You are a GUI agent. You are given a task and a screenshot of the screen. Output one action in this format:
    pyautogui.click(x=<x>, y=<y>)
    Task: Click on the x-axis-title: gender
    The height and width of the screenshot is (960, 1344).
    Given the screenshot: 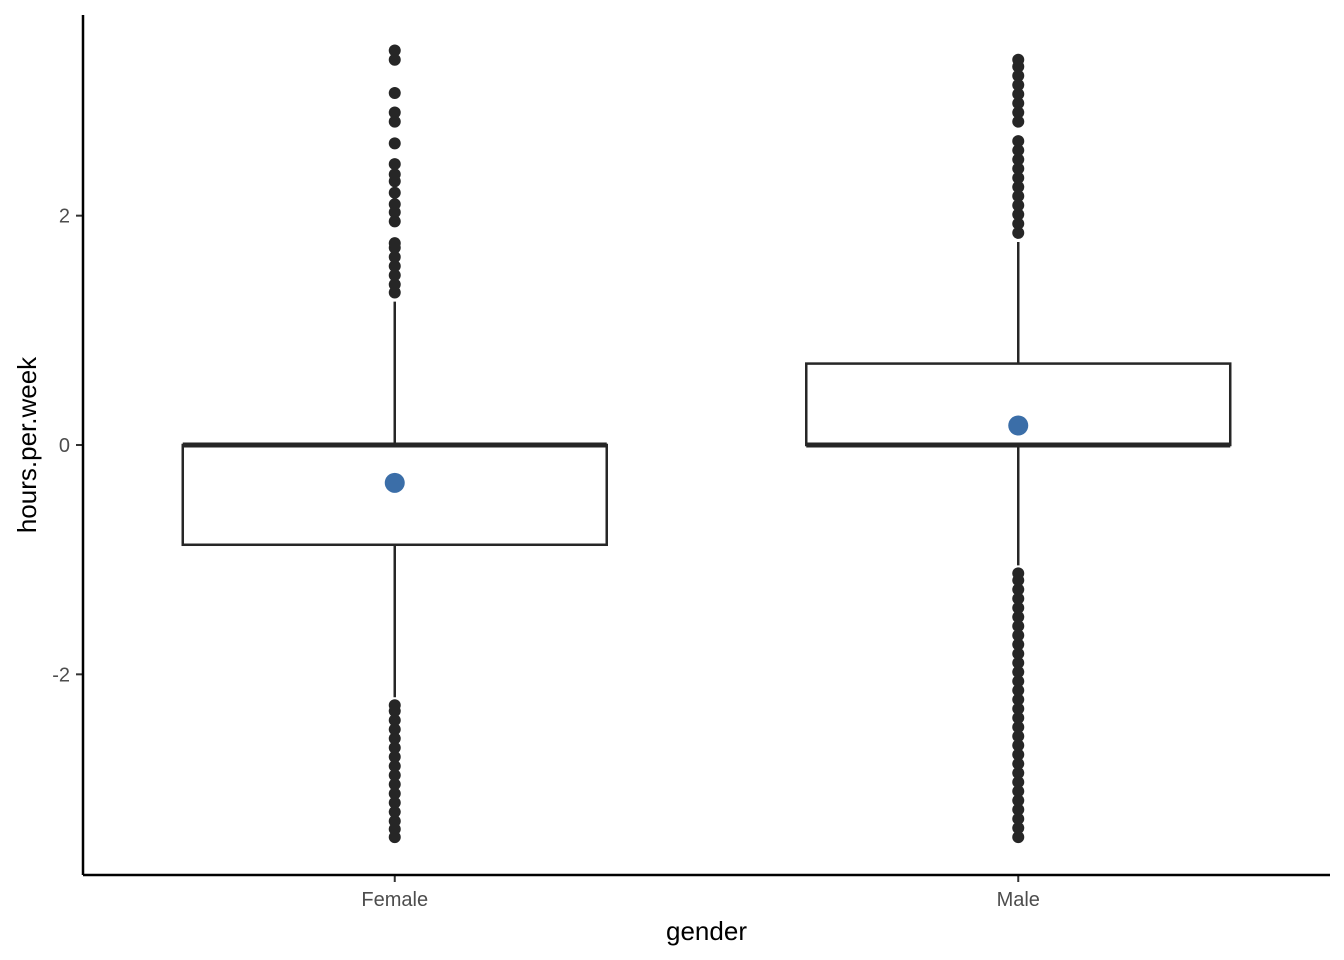 What is the action you would take?
    pyautogui.click(x=706, y=931)
    